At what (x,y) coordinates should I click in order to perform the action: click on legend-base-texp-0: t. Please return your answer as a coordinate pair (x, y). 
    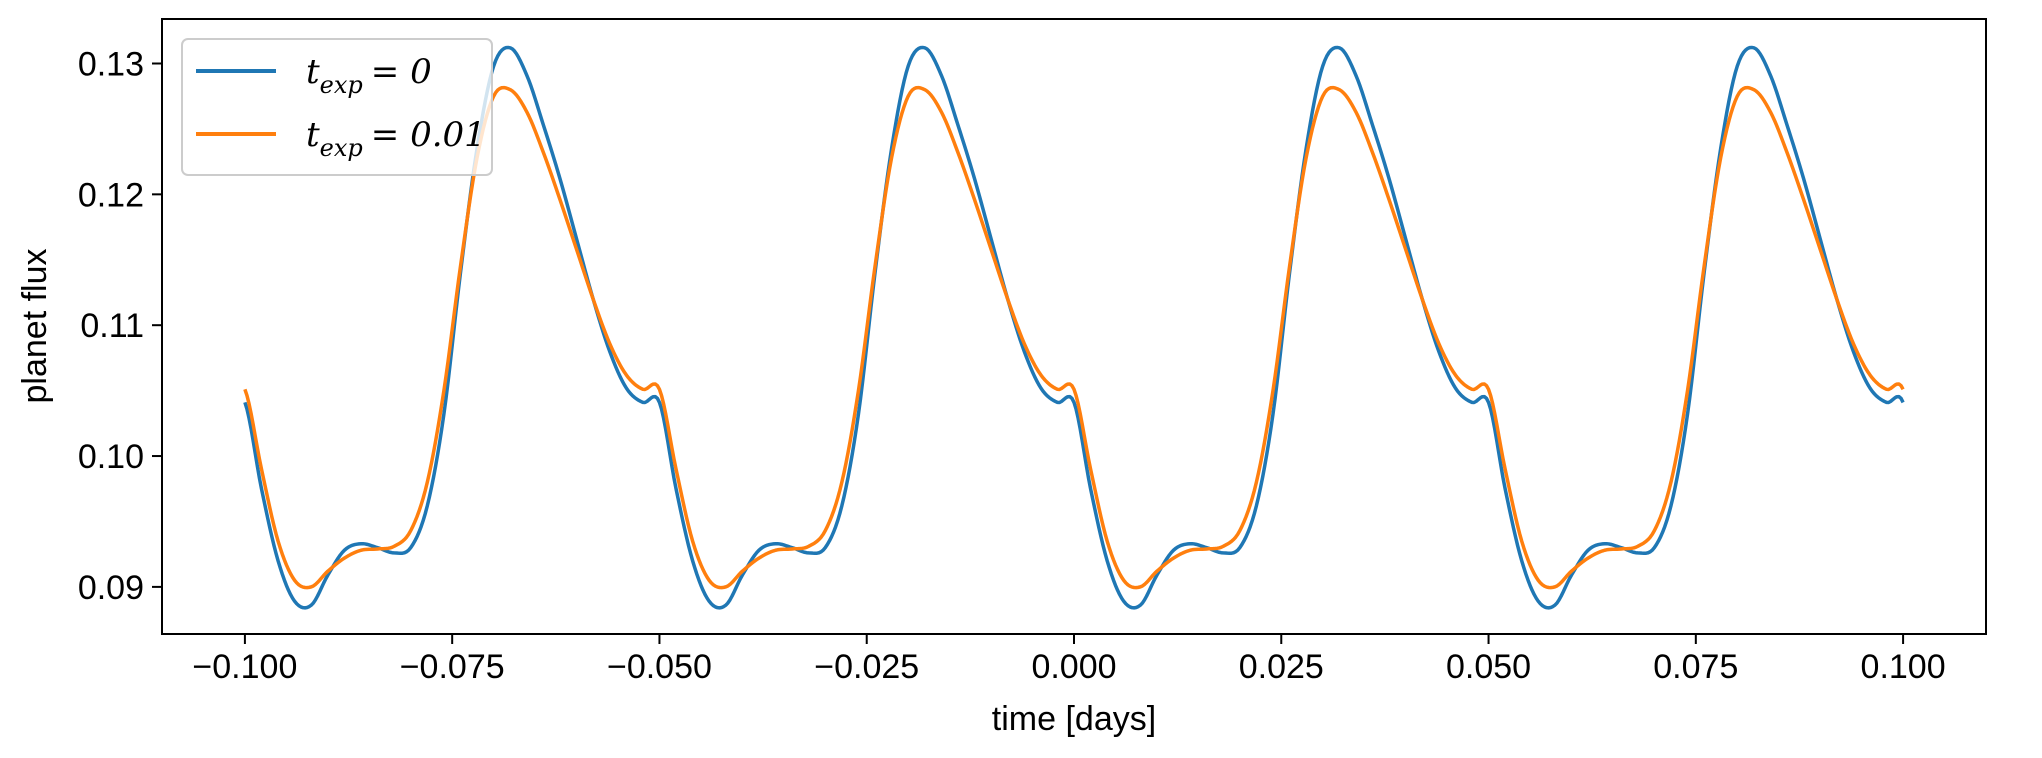
    Looking at the image, I should click on (313, 72).